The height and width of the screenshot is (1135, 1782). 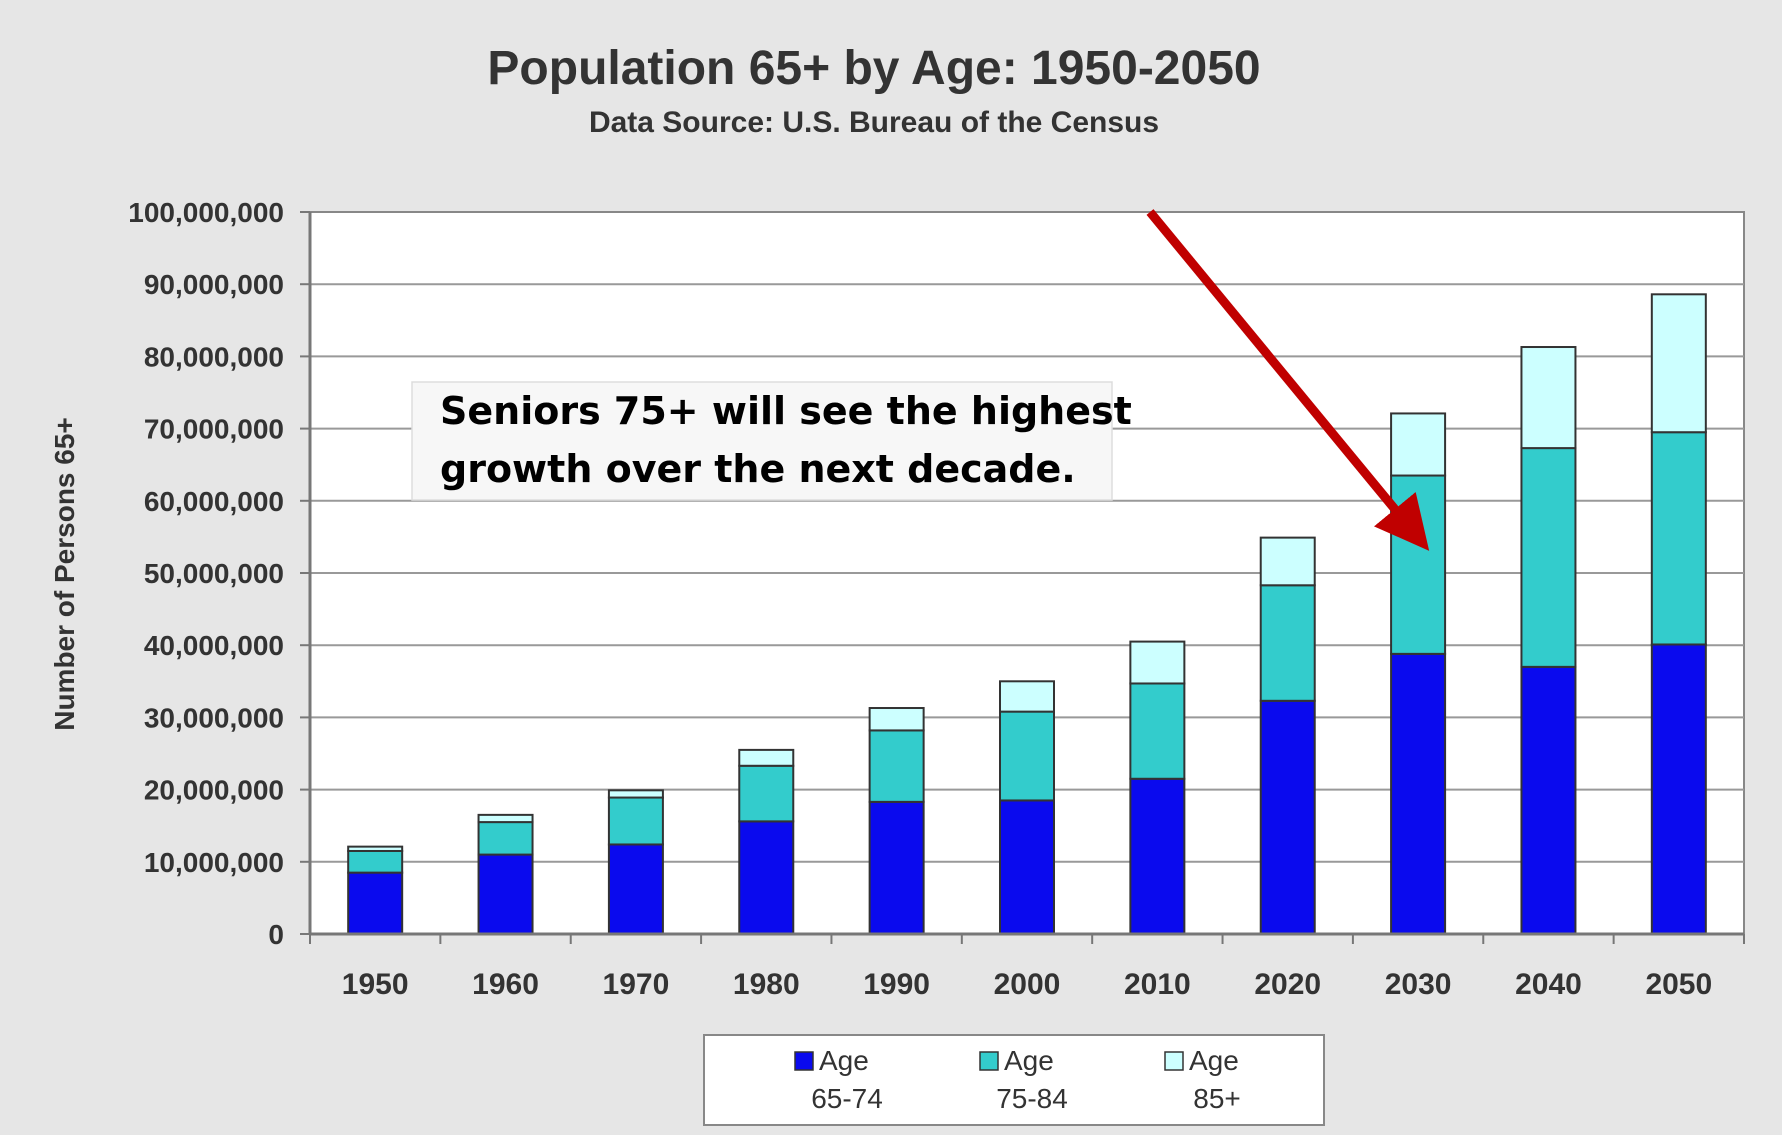 I want to click on bar-segment-2050-s0, so click(x=1678, y=789).